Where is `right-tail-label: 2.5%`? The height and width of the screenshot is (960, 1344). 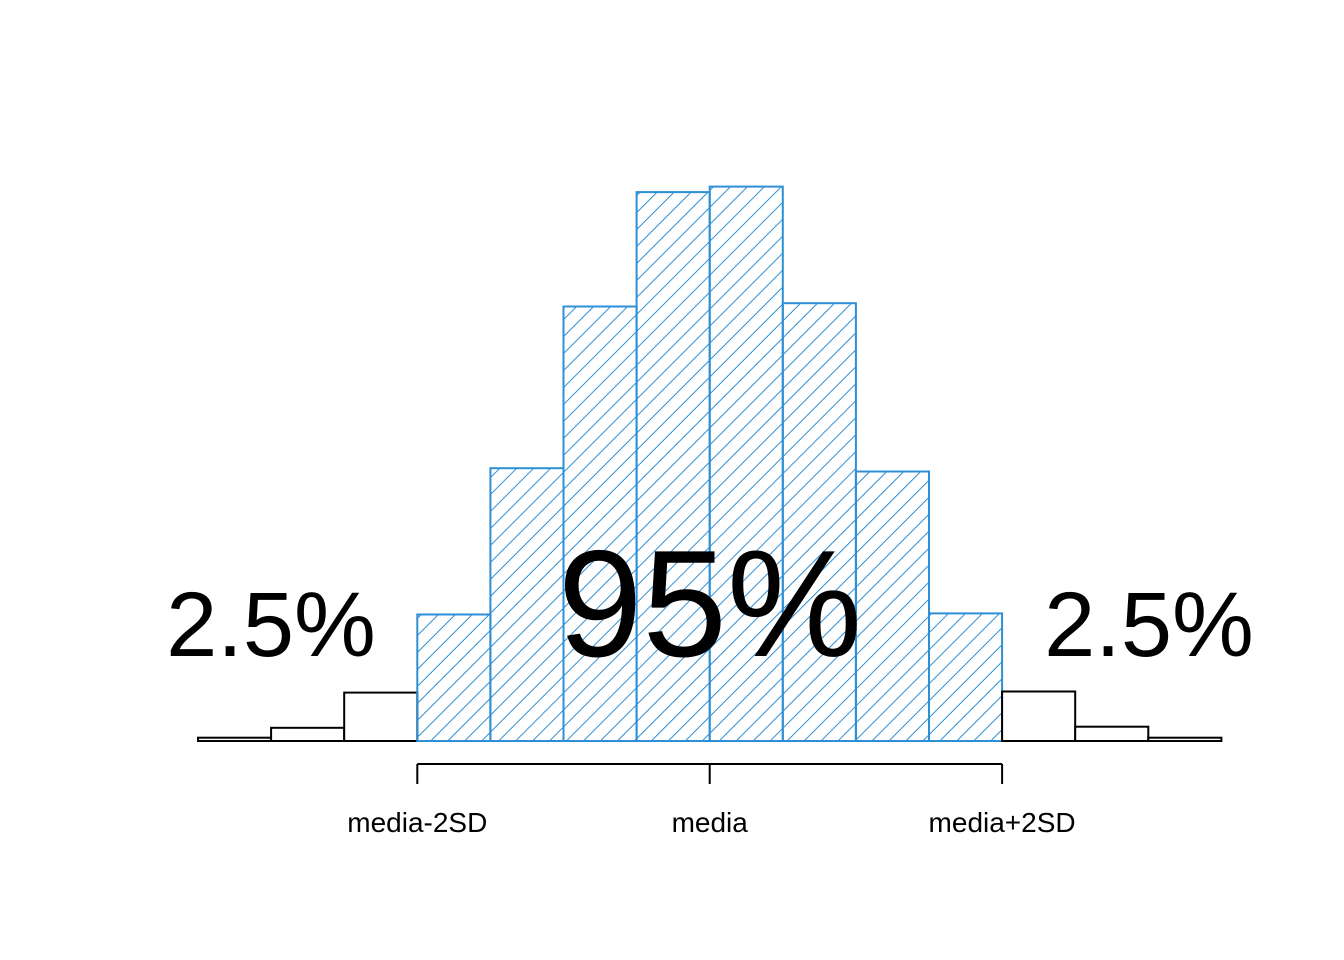
right-tail-label: 2.5% is located at coordinates (1149, 625).